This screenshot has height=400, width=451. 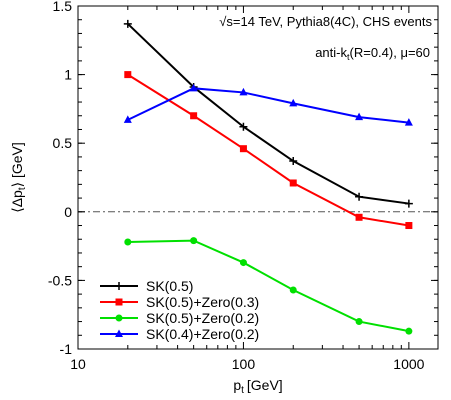 I want to click on x-tick-label: 10, so click(x=78, y=364).